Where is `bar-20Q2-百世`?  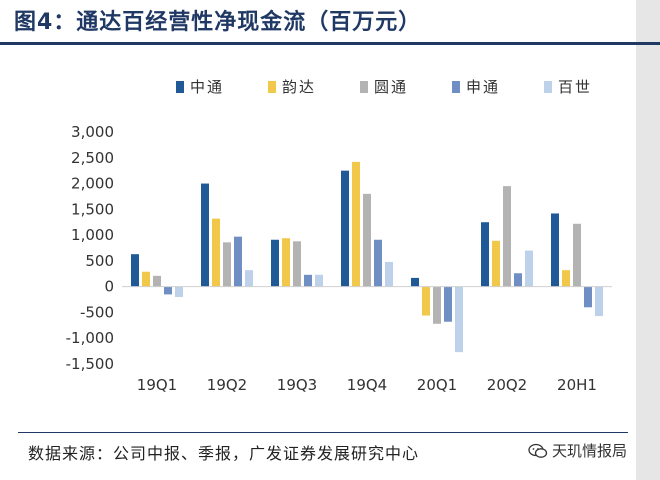 bar-20Q2-百世 is located at coordinates (529, 268).